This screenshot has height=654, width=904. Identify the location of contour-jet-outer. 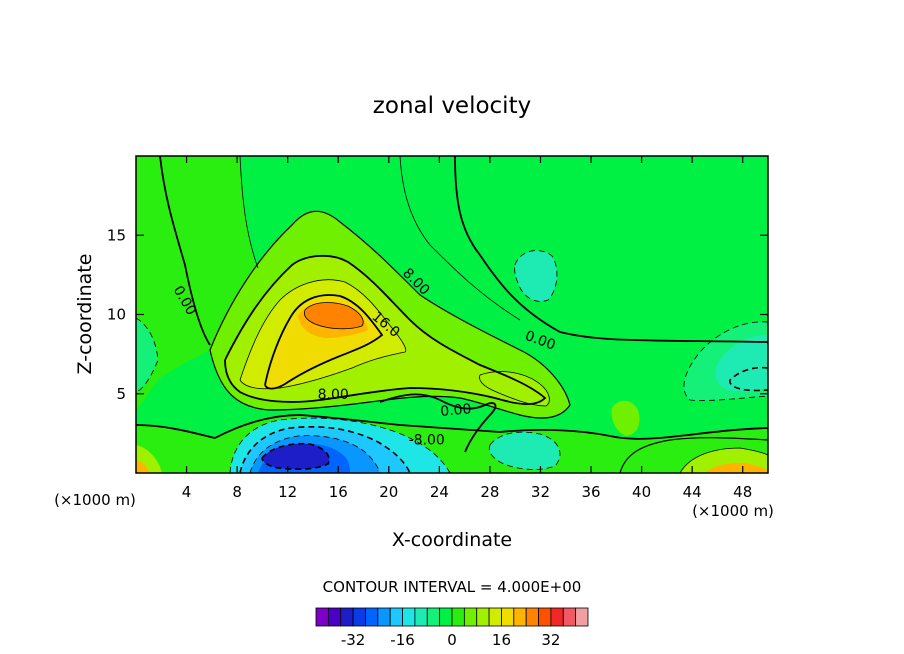
(390, 314).